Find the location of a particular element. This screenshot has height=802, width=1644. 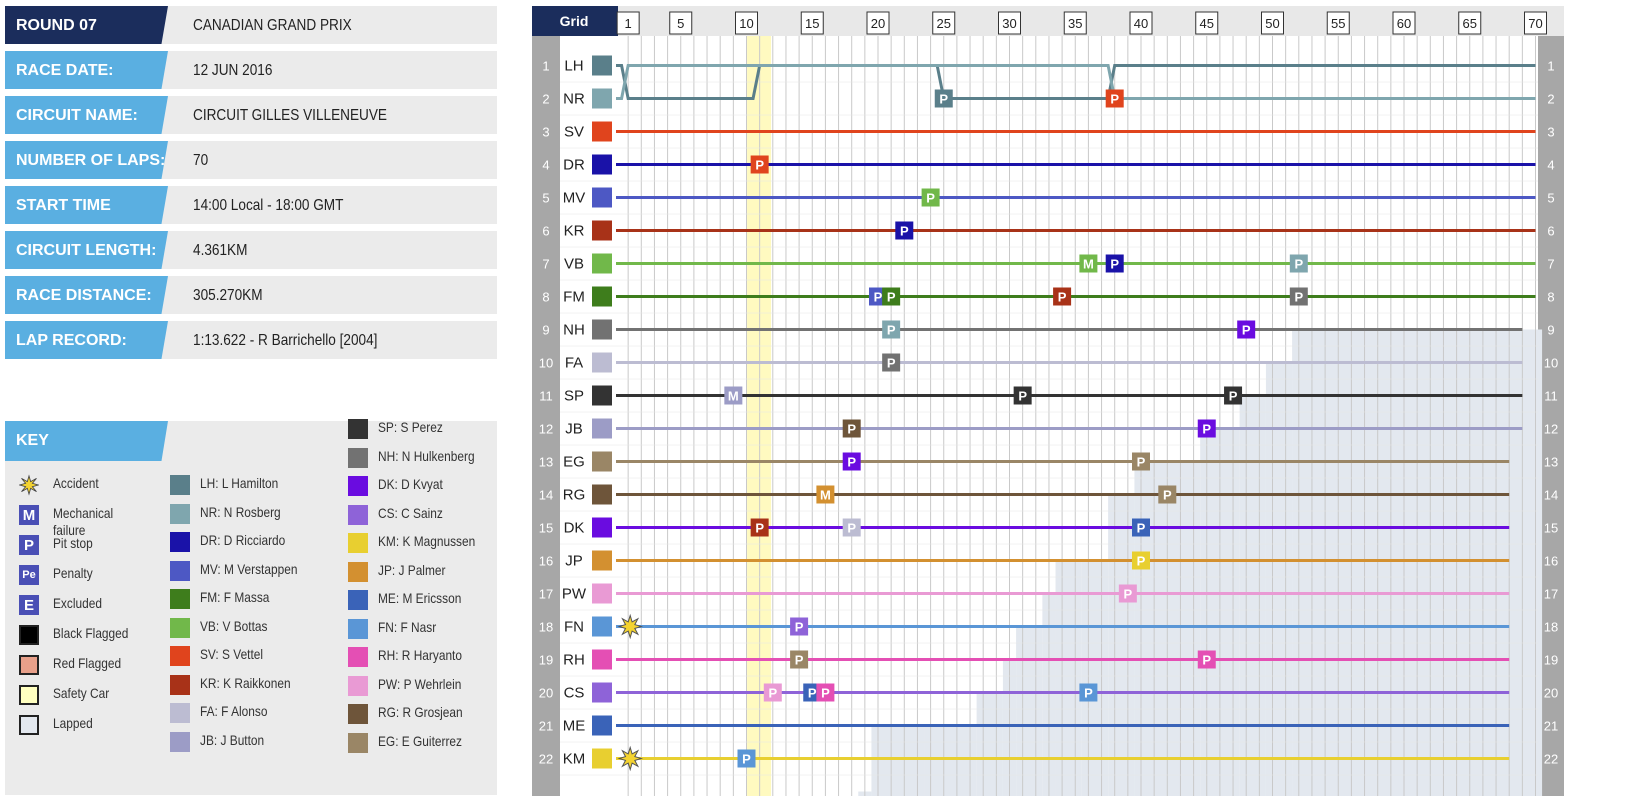

driver-key-item: RG: R Grosjean is located at coordinates (413, 714).